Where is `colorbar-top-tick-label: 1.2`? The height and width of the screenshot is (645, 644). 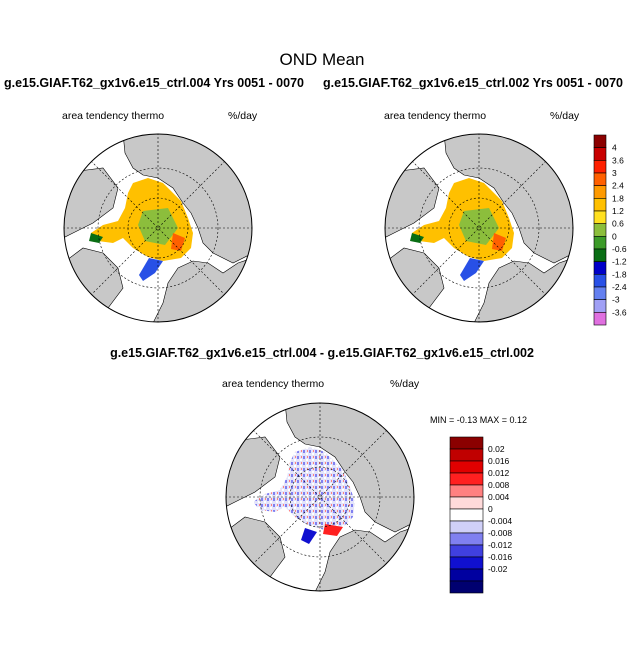 colorbar-top-tick-label: 1.2 is located at coordinates (618, 211).